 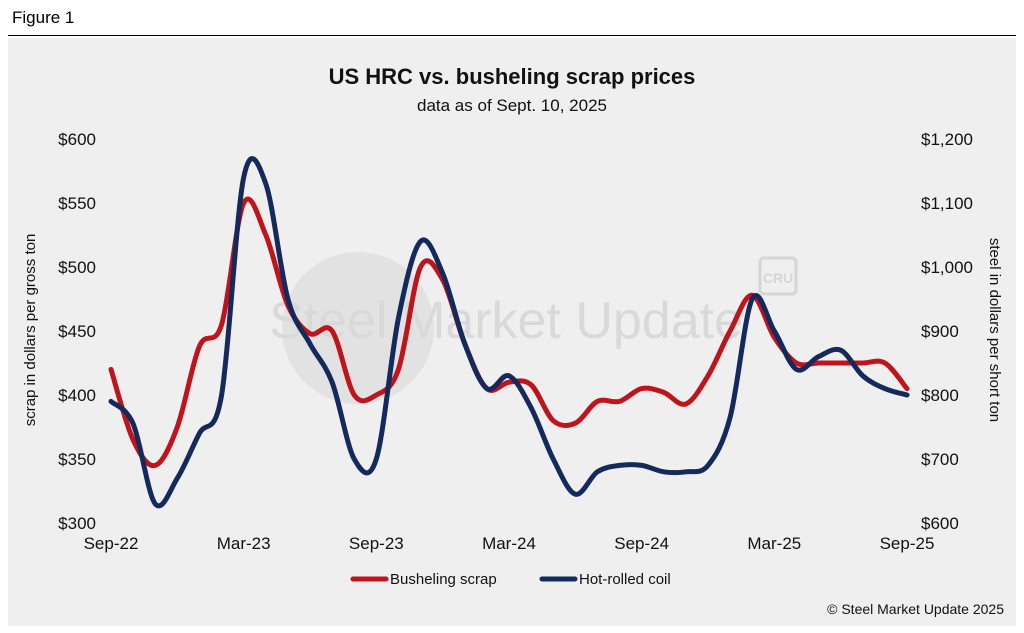 I want to click on legend: Busheling scrap Hot-rolled coil, so click(x=510, y=579).